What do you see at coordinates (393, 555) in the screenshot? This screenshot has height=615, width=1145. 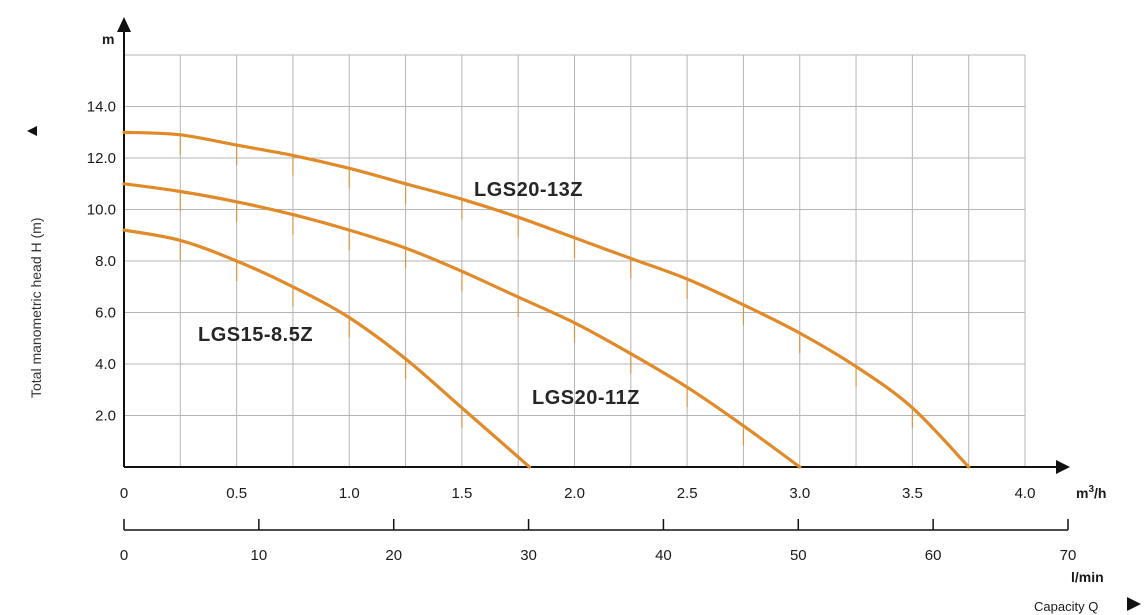 I see `x2-tick-label: 20` at bounding box center [393, 555].